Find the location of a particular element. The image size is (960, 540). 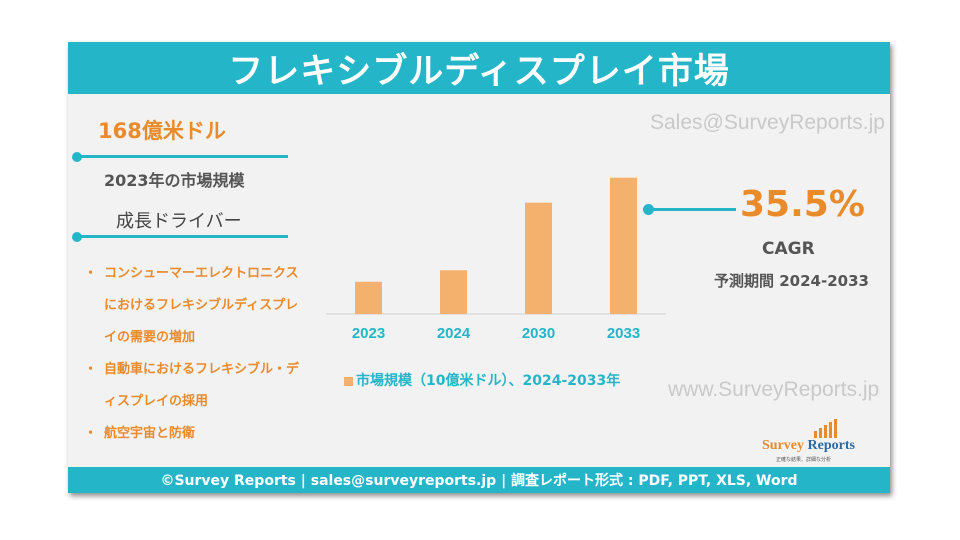

logo-bars-icon is located at coordinates (825, 428).